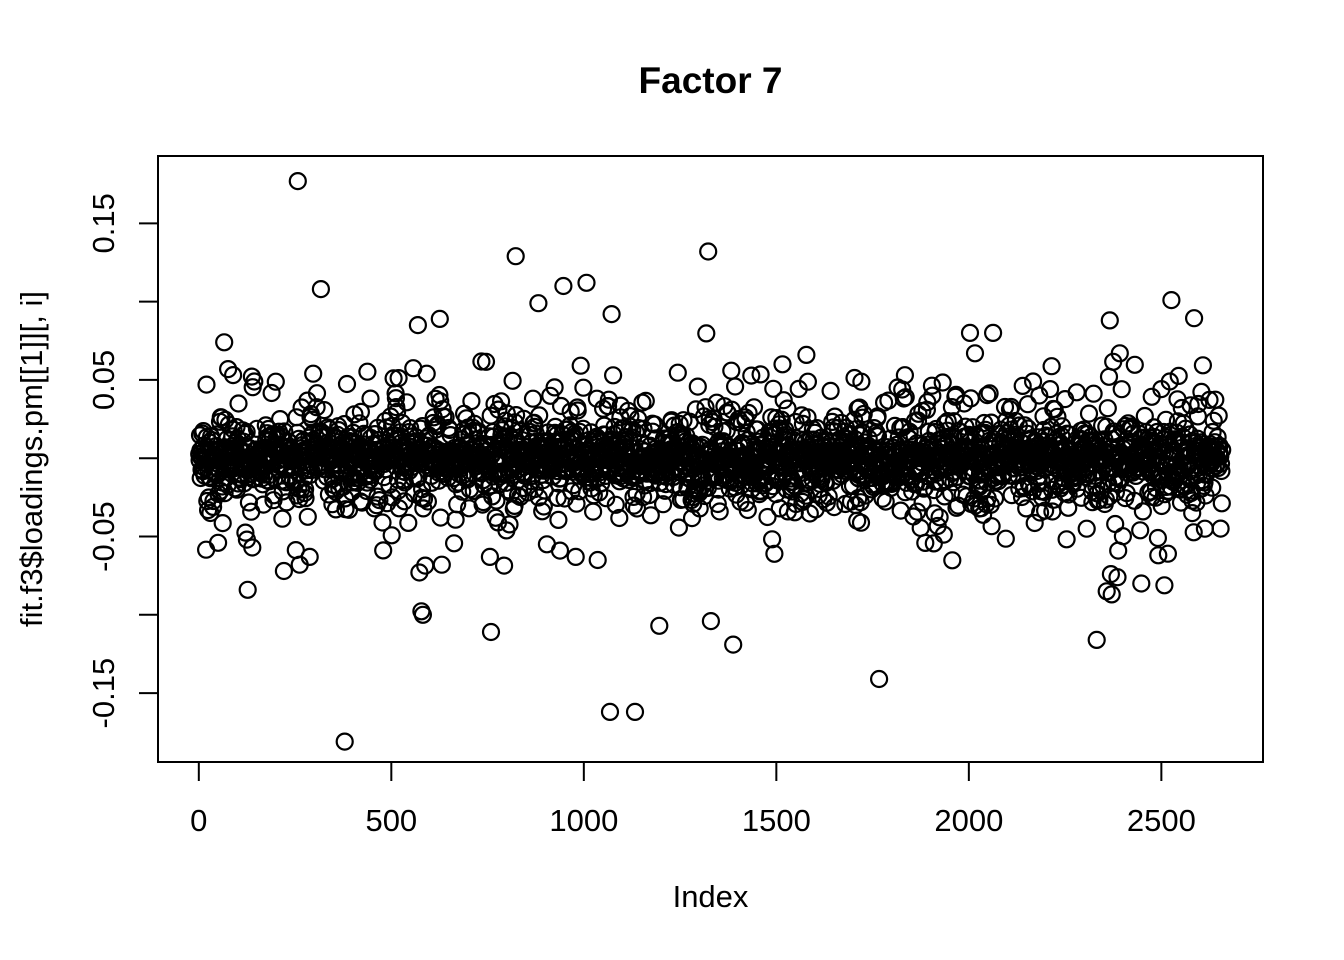  Describe the element at coordinates (693, 820) in the screenshot. I see `x-tick-labels: 0 500 1000 1500 2000 2500` at that location.